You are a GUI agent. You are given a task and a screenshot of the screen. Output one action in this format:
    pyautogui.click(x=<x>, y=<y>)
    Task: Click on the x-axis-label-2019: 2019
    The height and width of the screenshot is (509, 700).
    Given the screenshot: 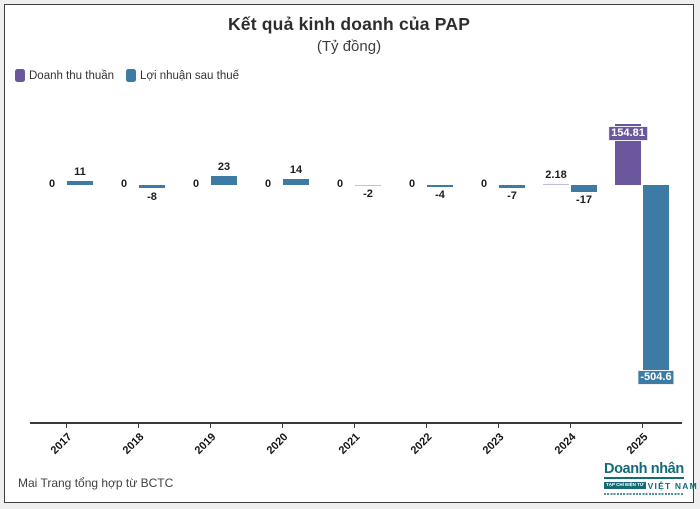 What is the action you would take?
    pyautogui.click(x=205, y=444)
    